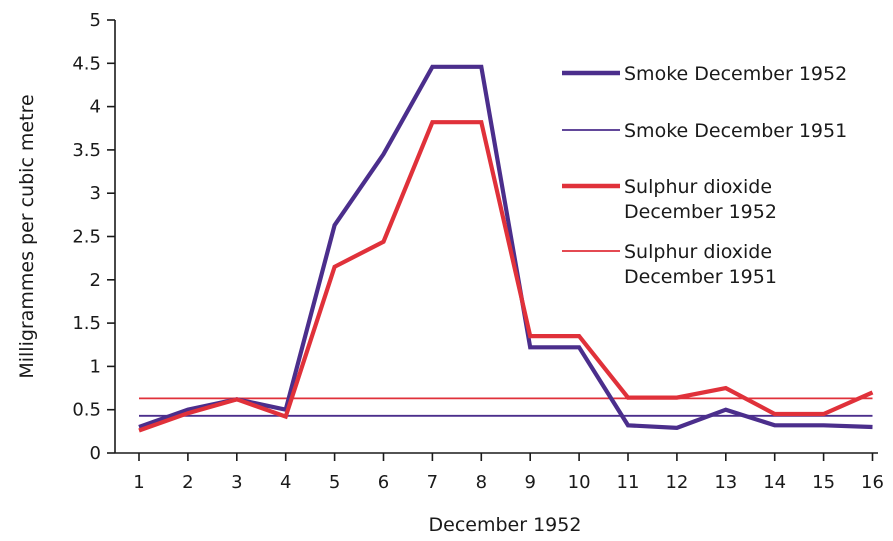 Image resolution: width=893 pixels, height=541 pixels. I want to click on x-tick-label: 13, so click(725, 482).